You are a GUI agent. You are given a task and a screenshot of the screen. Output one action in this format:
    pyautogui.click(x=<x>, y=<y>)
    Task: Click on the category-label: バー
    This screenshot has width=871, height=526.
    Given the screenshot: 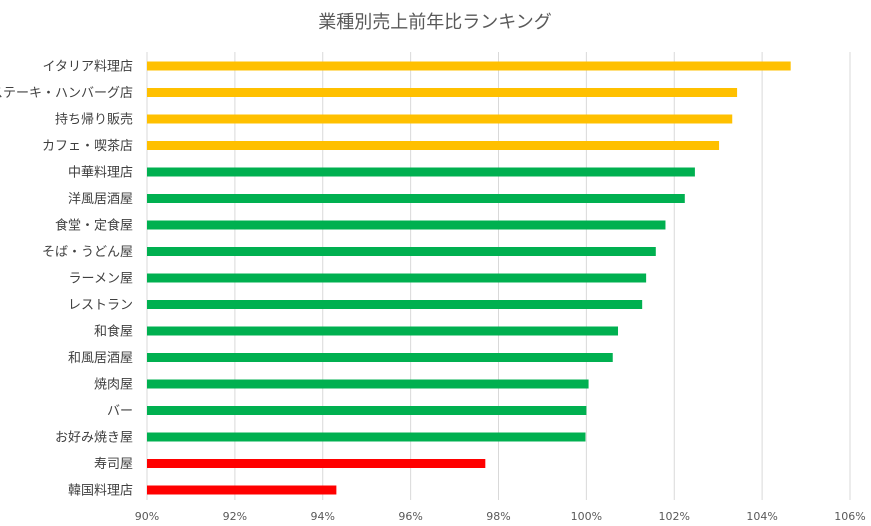 What is the action you would take?
    pyautogui.click(x=120, y=411)
    